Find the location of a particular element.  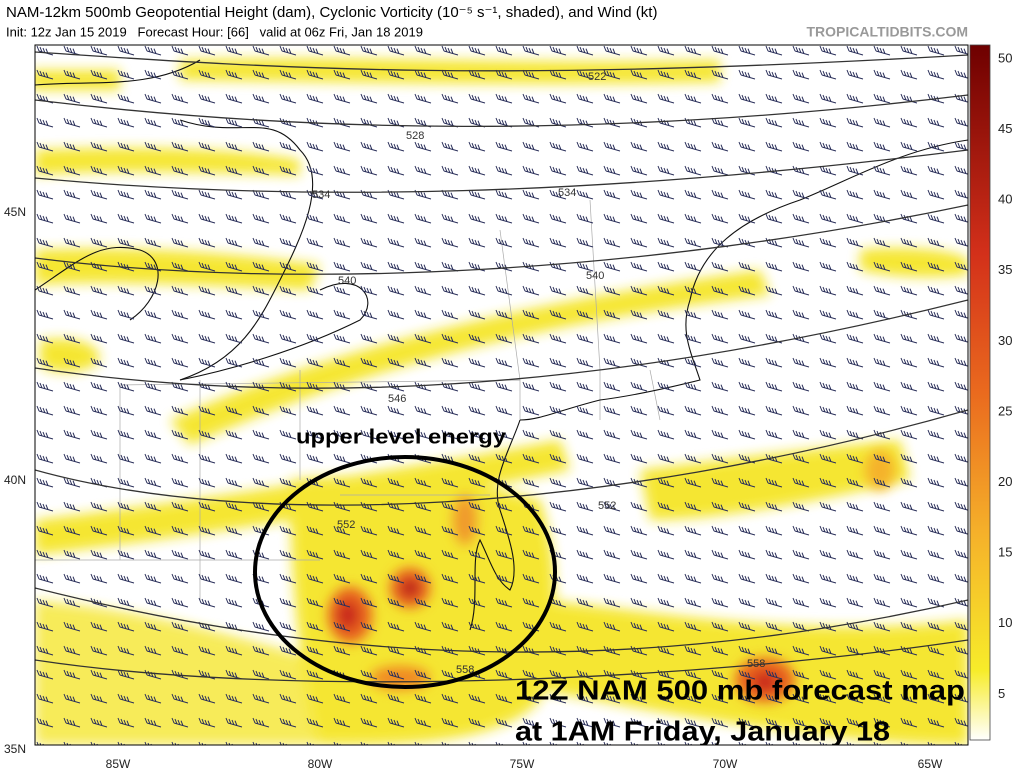

lat-label: 45N is located at coordinates (15, 212).